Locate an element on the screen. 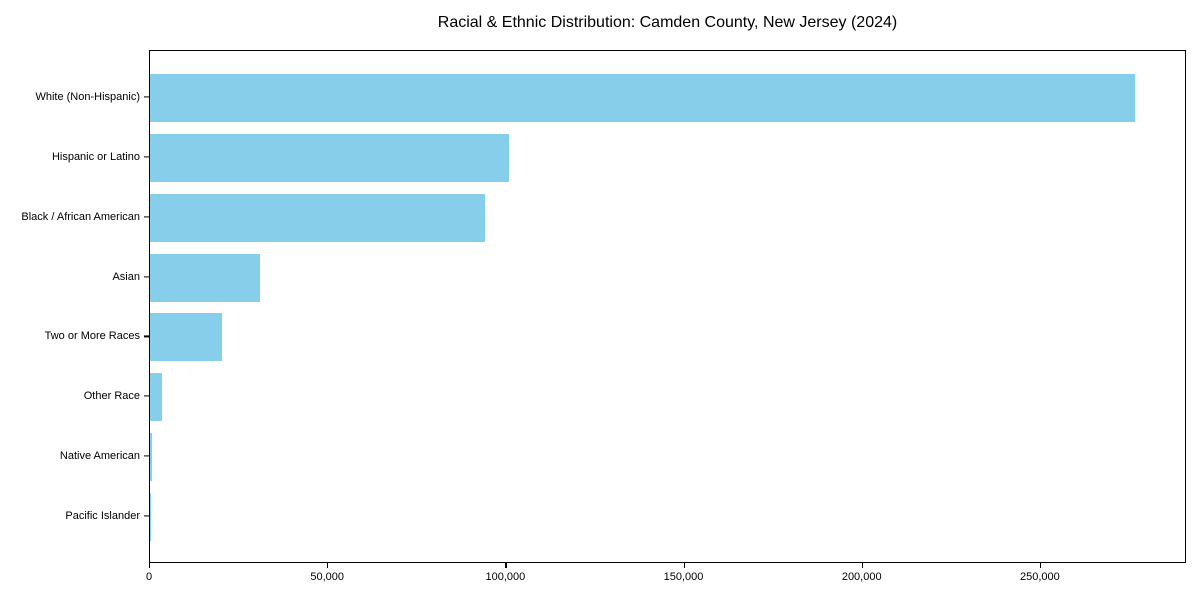 The width and height of the screenshot is (1200, 600). y-tick-mark-two-or-more-races is located at coordinates (146, 336).